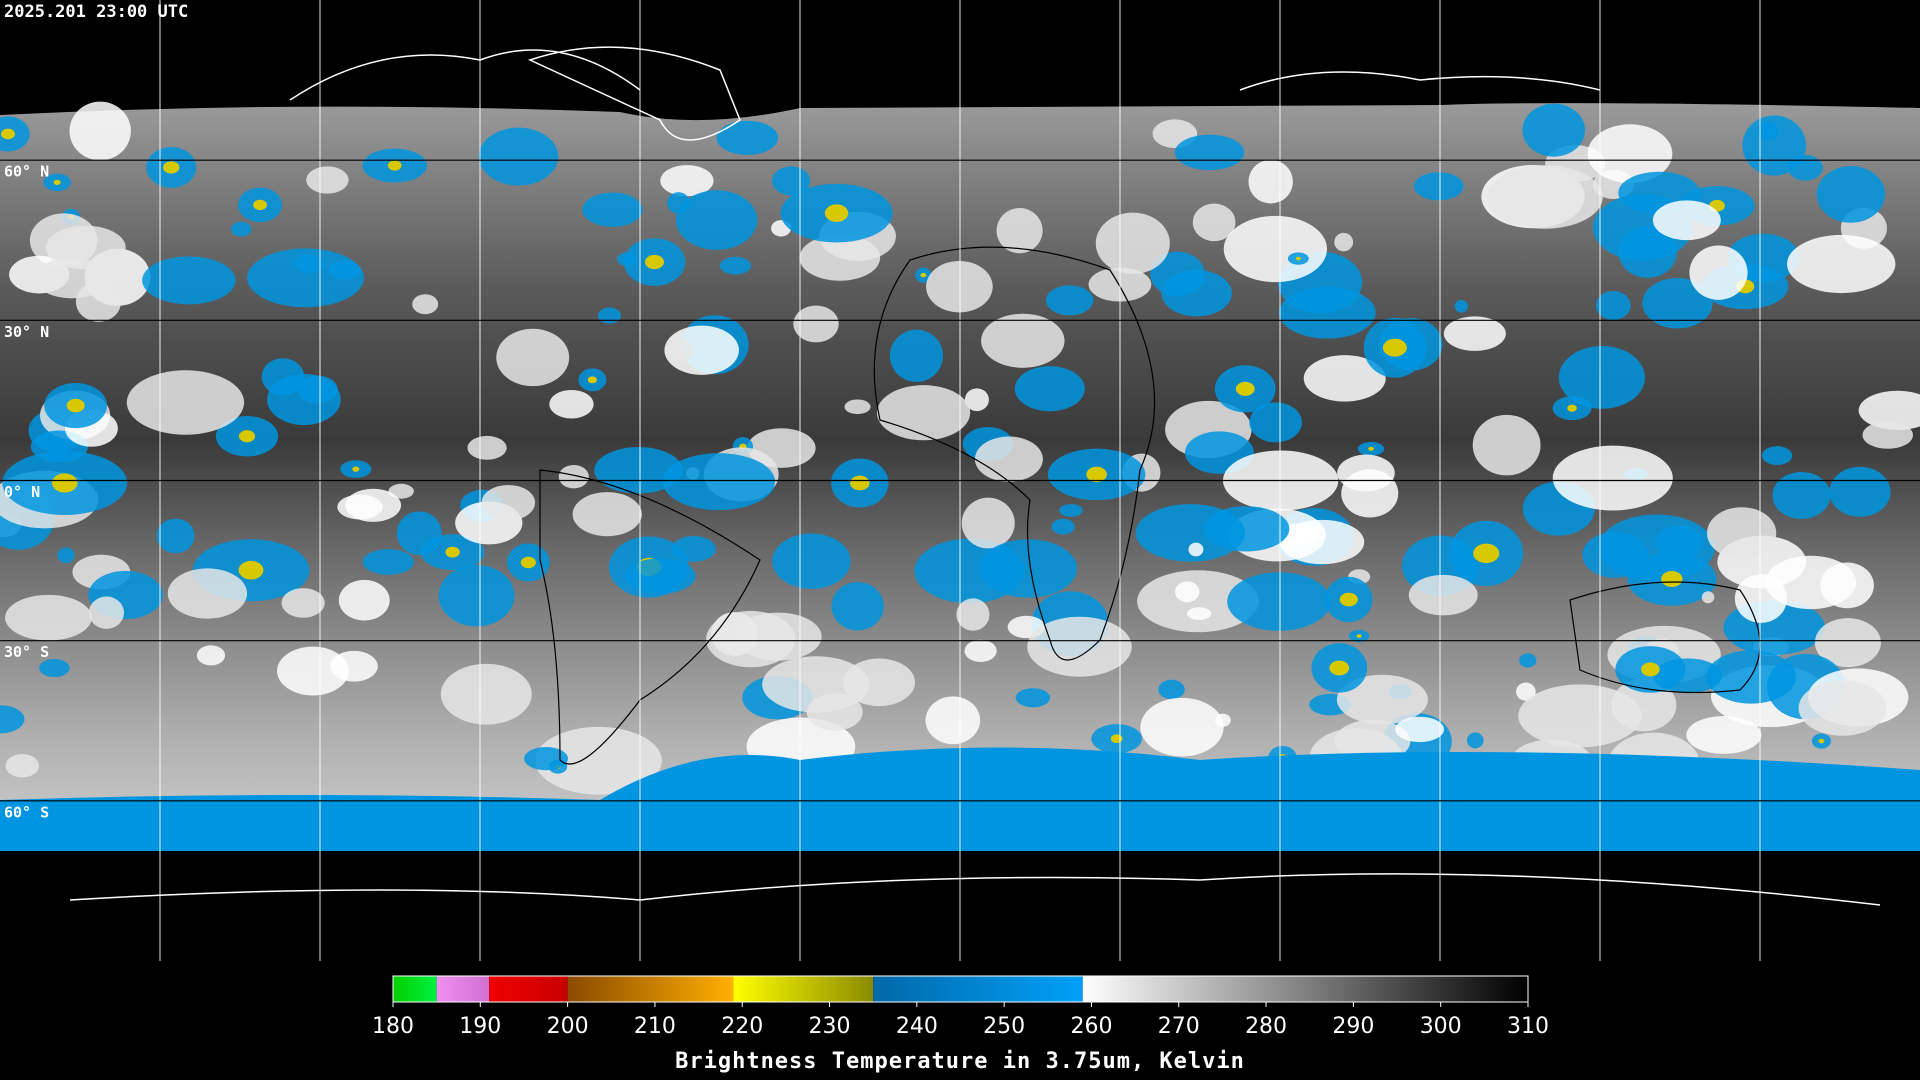  What do you see at coordinates (96, 12) in the screenshot?
I see `timestamp: 2025.201 23:00 UTC` at bounding box center [96, 12].